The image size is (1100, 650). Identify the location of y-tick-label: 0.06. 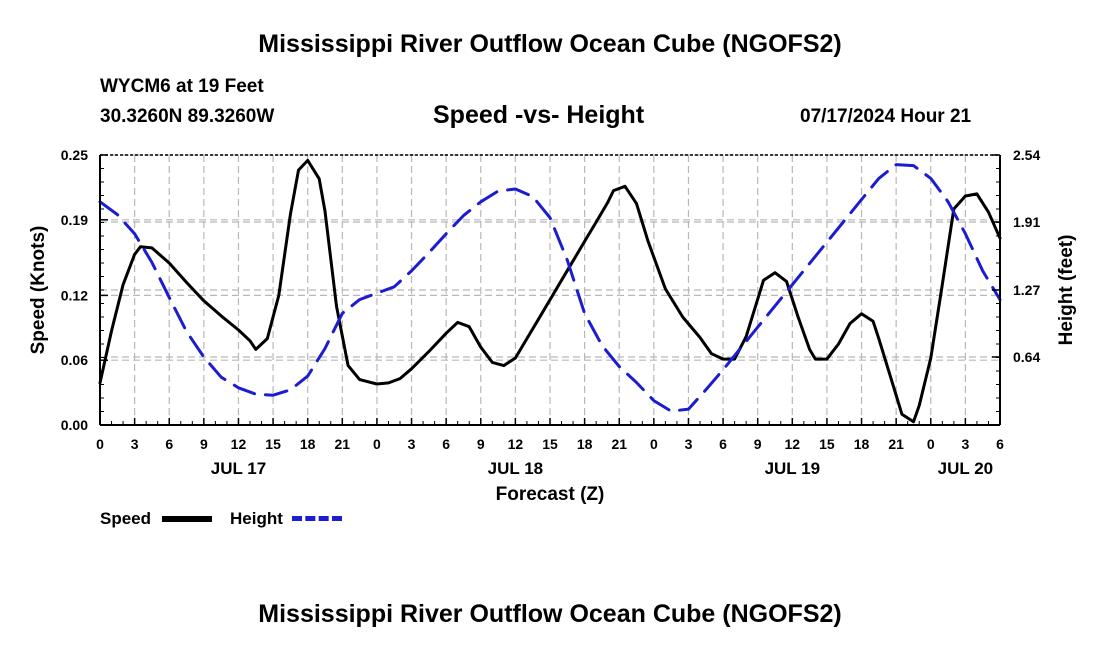
(74, 360).